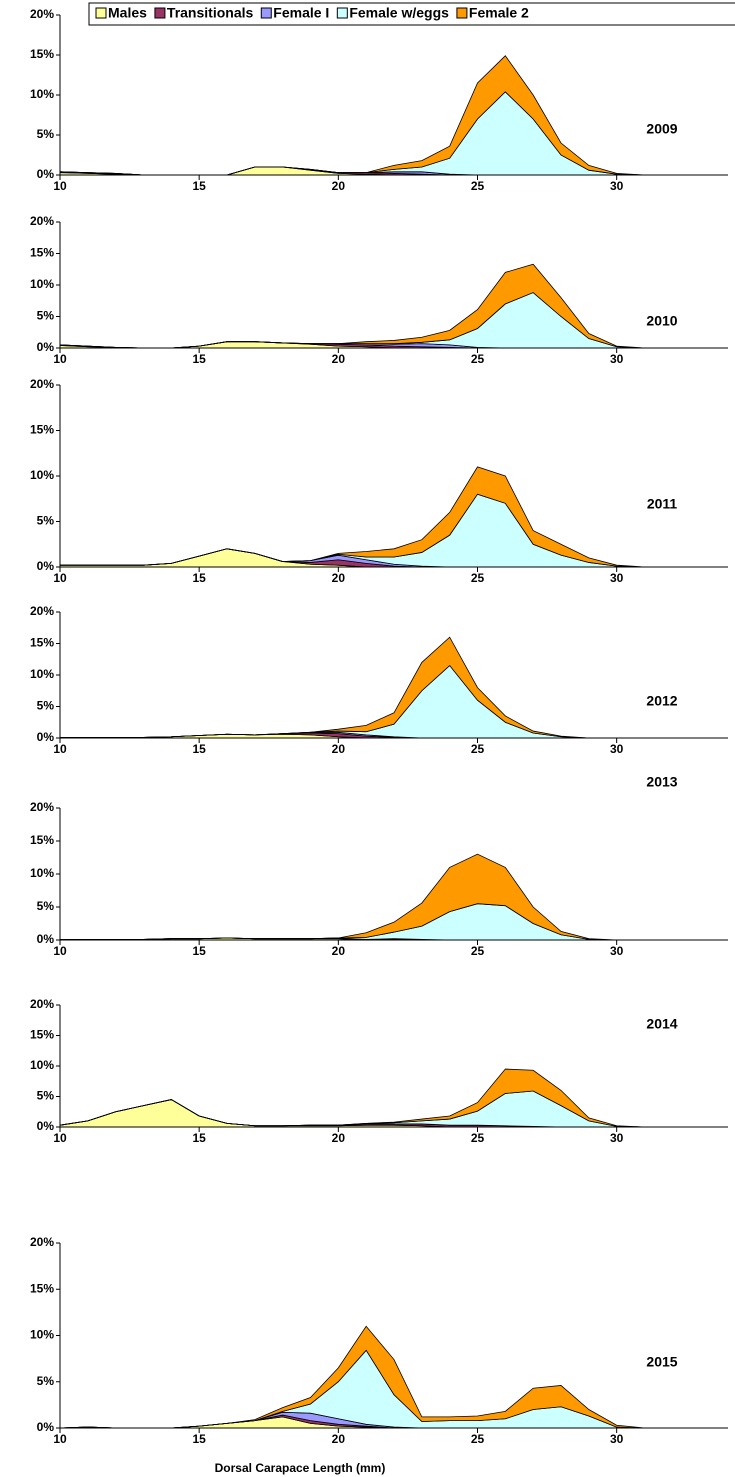 This screenshot has width=735, height=1477. What do you see at coordinates (662, 504) in the screenshot?
I see `year-label: 2011` at bounding box center [662, 504].